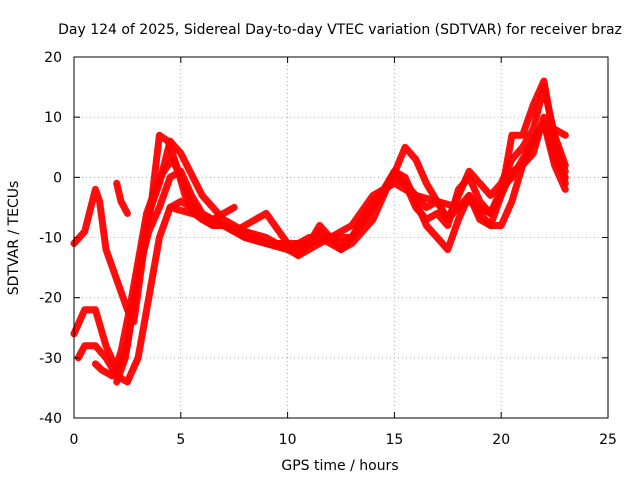  What do you see at coordinates (608, 440) in the screenshot?
I see `x-tick-label: 25` at bounding box center [608, 440].